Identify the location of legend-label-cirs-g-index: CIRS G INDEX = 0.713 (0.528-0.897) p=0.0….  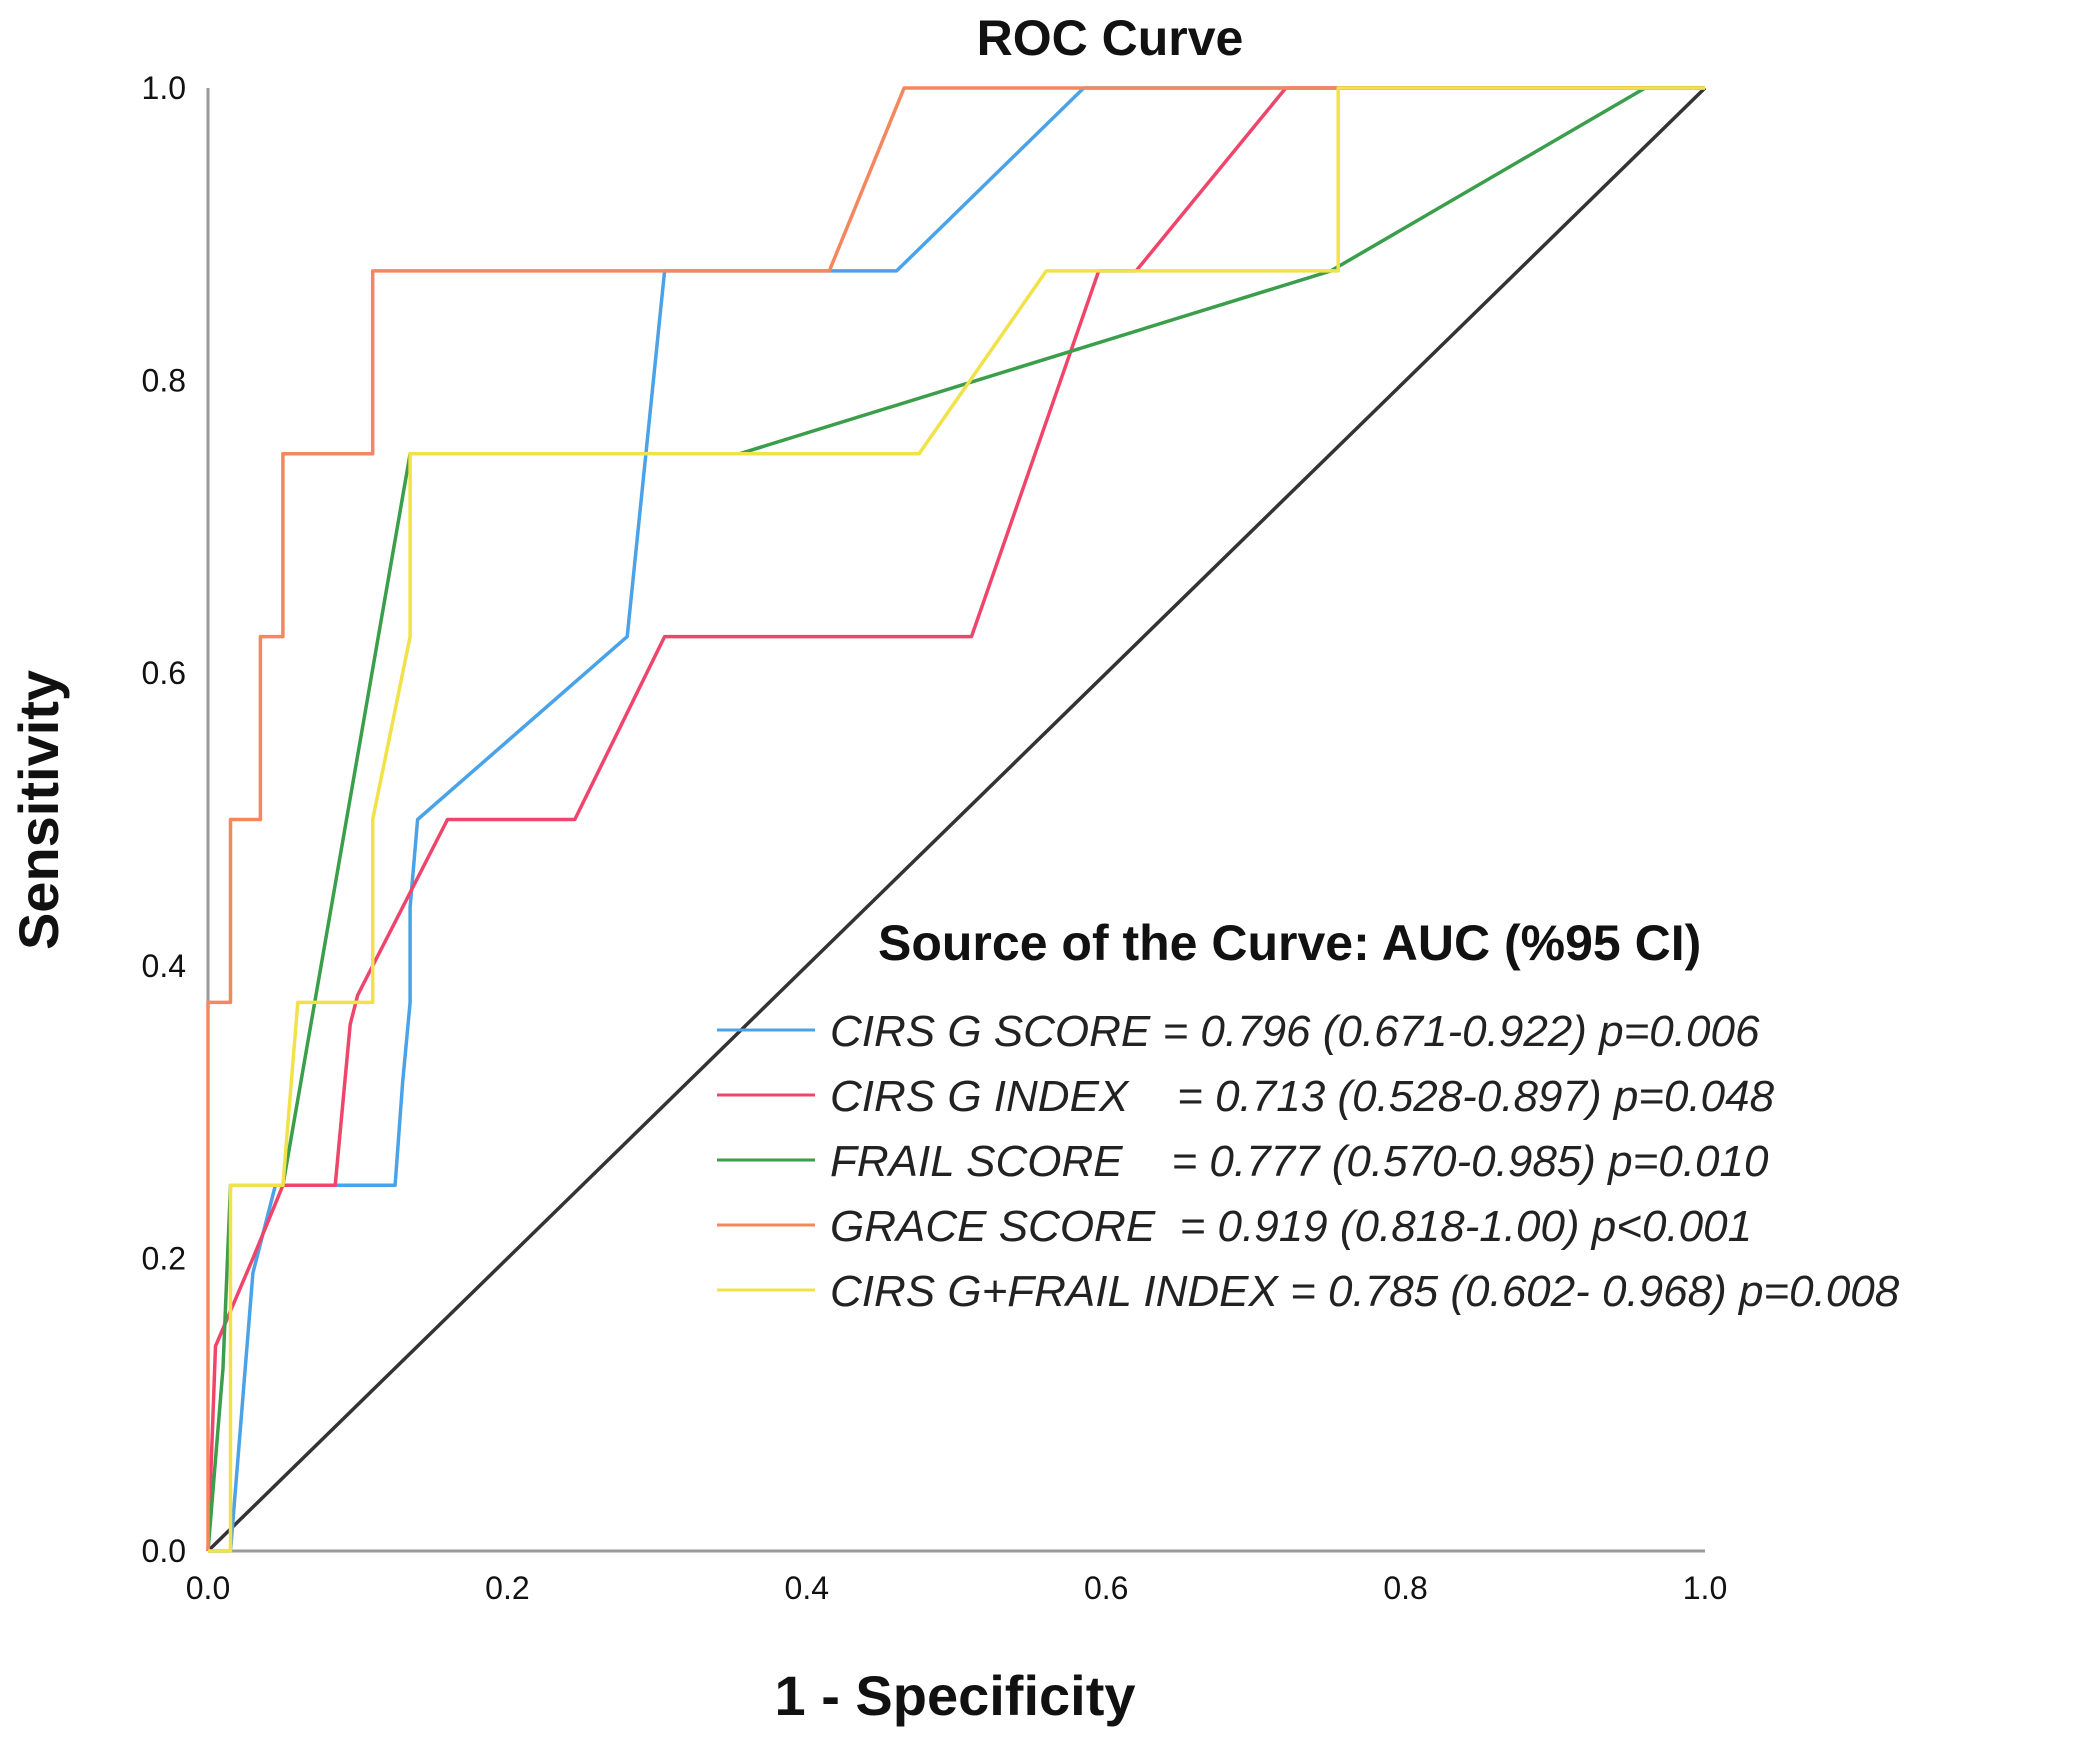
(1302, 1096).